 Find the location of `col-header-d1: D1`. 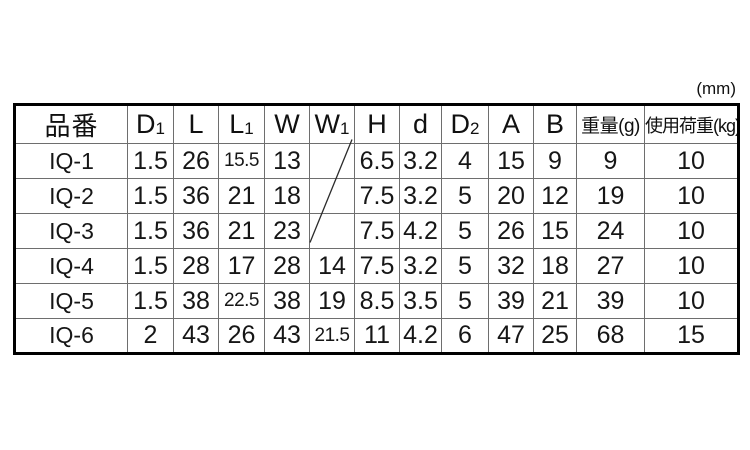

col-header-d1: D1 is located at coordinates (150, 124).